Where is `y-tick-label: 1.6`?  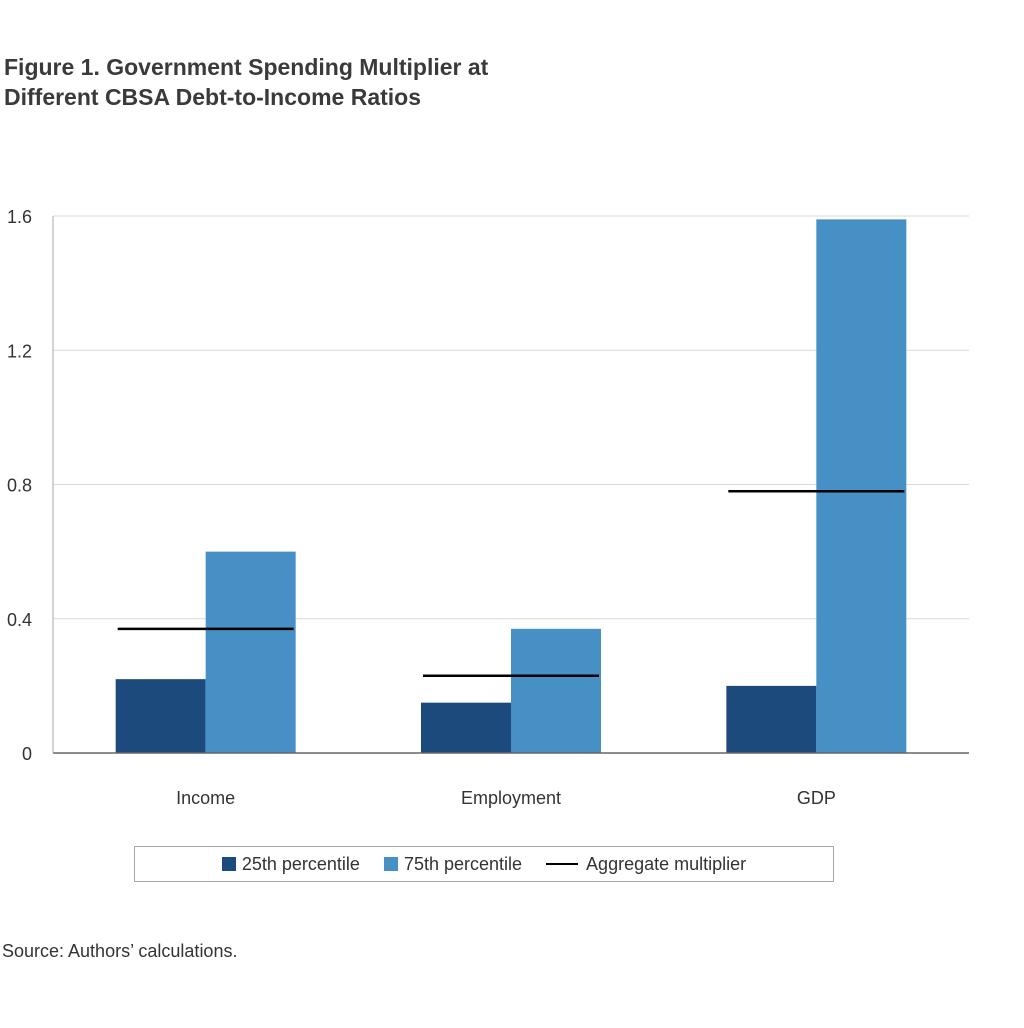
y-tick-label: 1.6 is located at coordinates (19, 217).